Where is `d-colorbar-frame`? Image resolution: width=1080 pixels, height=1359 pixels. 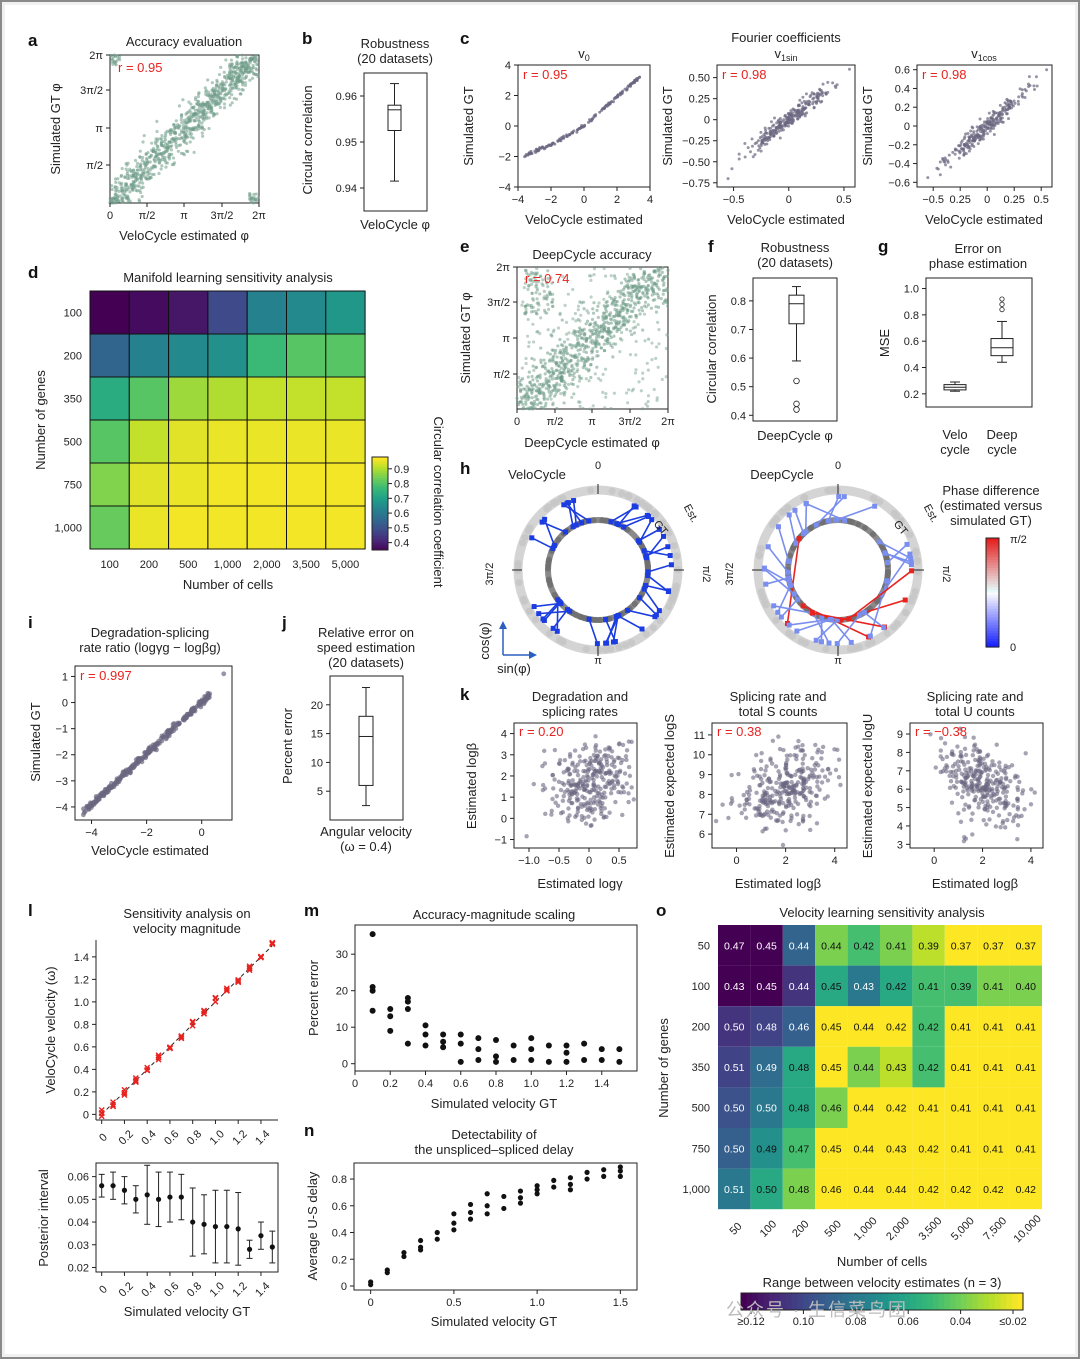
d-colorbar-frame is located at coordinates (380, 503).